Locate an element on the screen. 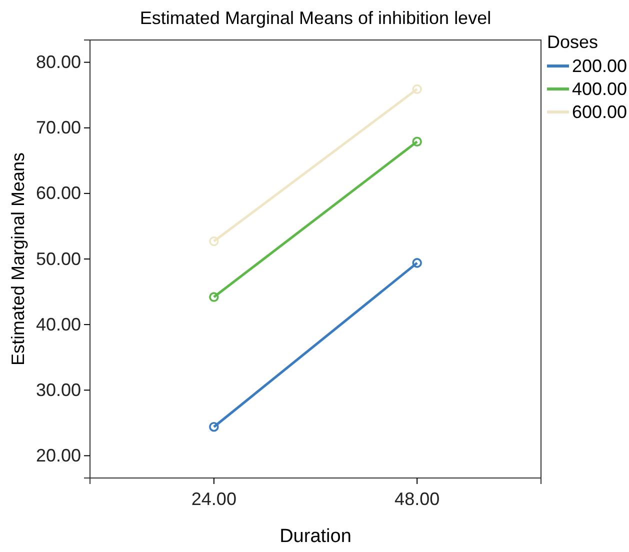 This screenshot has height=552, width=629. legend-label: 600.00 is located at coordinates (600, 112).